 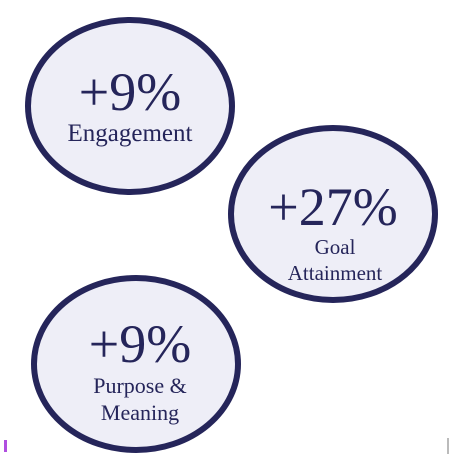 What do you see at coordinates (140, 385) in the screenshot?
I see `label: Purpose &` at bounding box center [140, 385].